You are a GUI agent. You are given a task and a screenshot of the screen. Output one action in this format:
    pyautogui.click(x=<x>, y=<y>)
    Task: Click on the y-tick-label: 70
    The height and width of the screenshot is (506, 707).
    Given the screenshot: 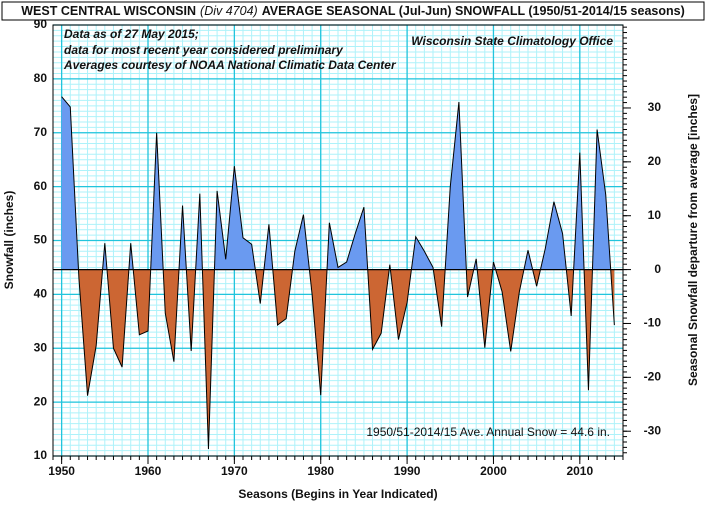 What is the action you would take?
    pyautogui.click(x=41, y=132)
    